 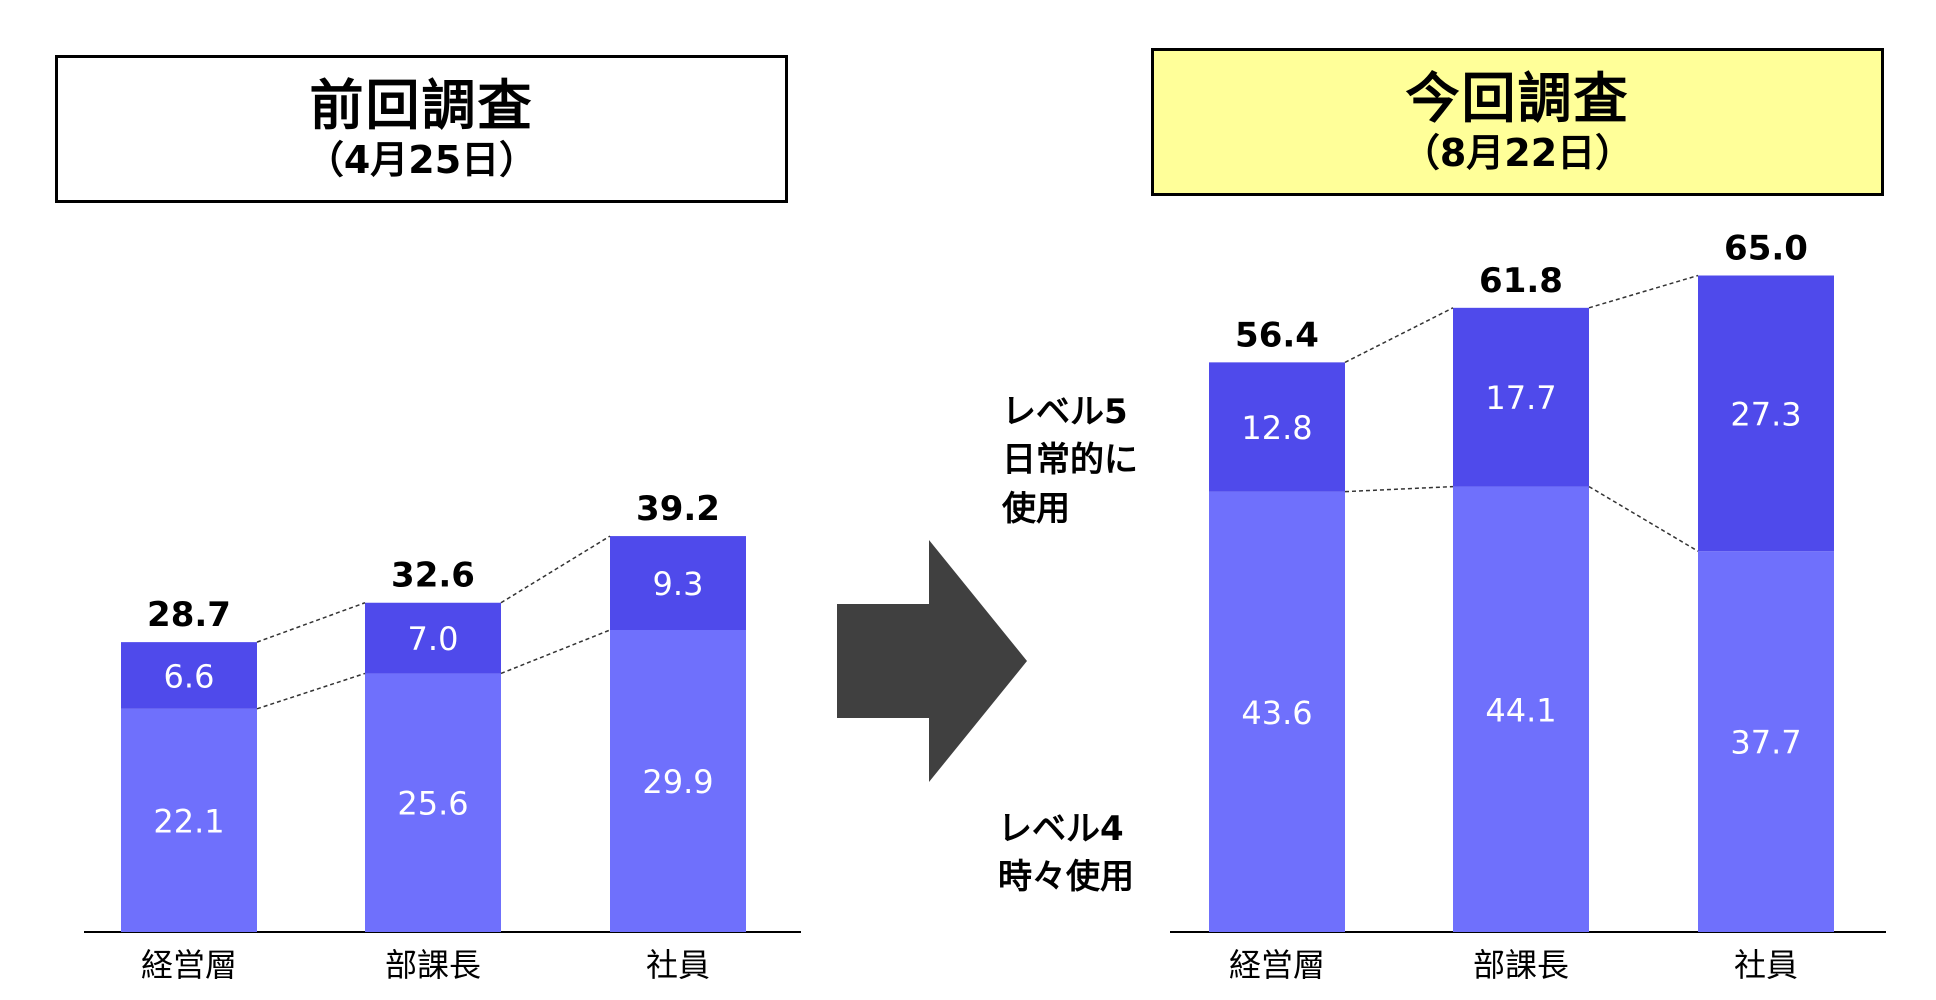 I want to click on level5-label: レベル5 日常的に 使用, so click(x=1070, y=460).